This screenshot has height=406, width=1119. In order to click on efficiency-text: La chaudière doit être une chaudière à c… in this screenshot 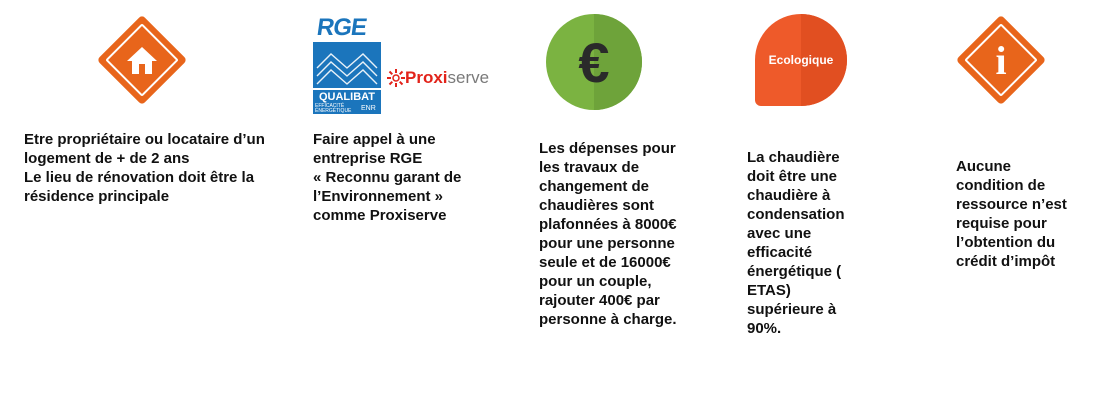, I will do `click(796, 243)`.